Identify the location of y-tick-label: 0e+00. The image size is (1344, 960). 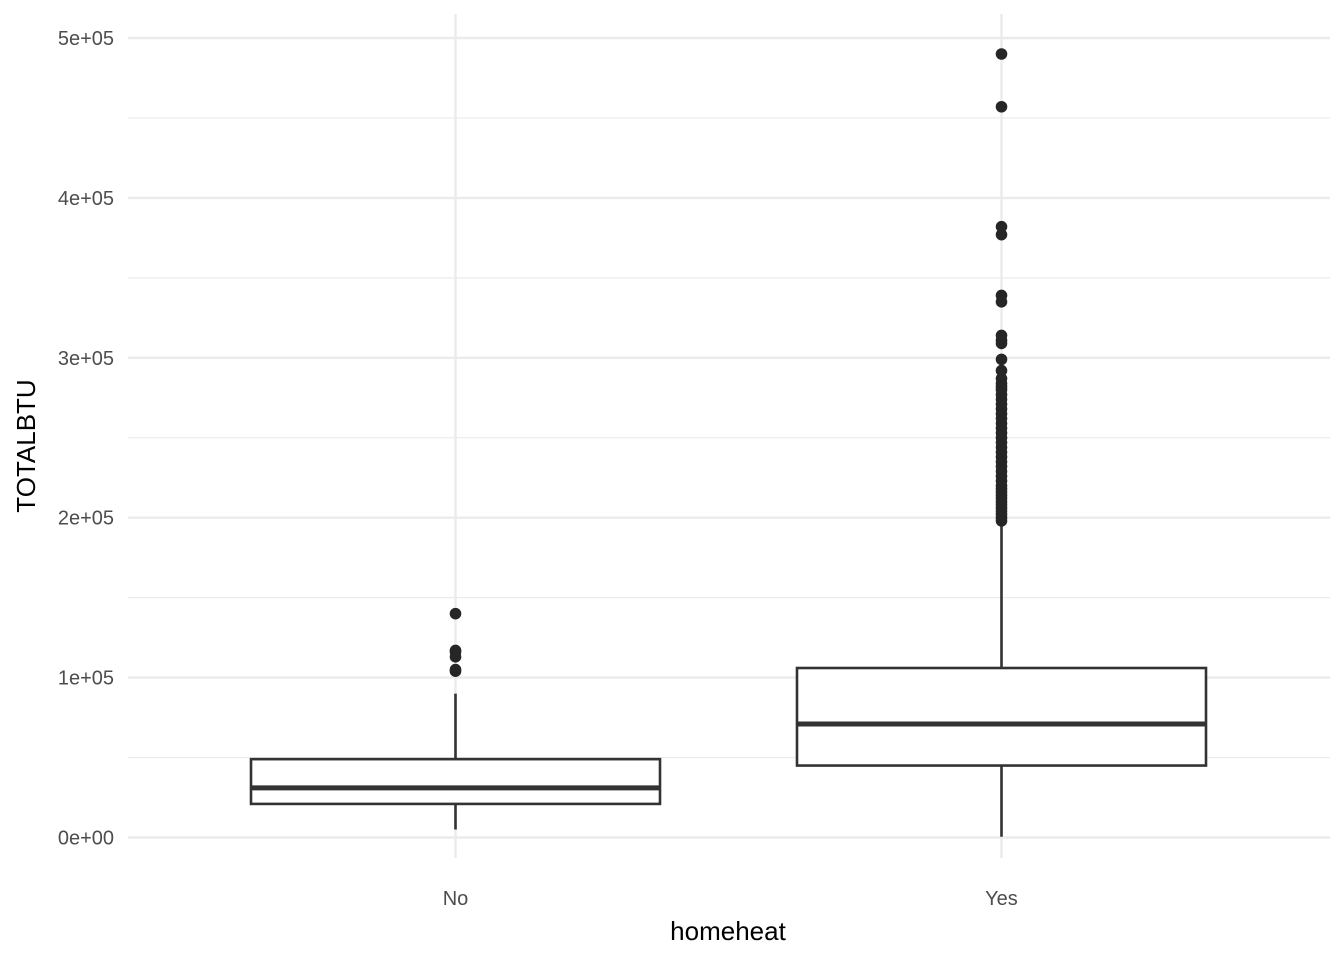
(86, 839).